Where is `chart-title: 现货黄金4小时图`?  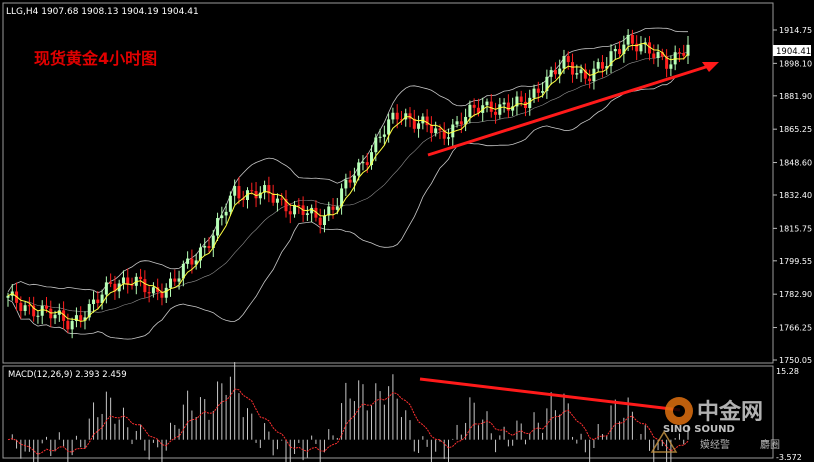 chart-title: 现货黄金4小时图 is located at coordinates (95, 58).